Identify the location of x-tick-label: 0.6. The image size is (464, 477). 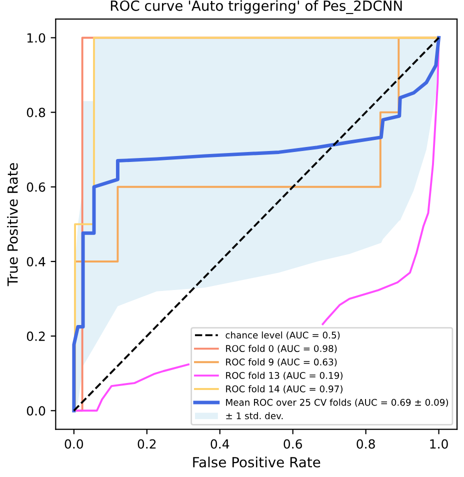
(293, 444).